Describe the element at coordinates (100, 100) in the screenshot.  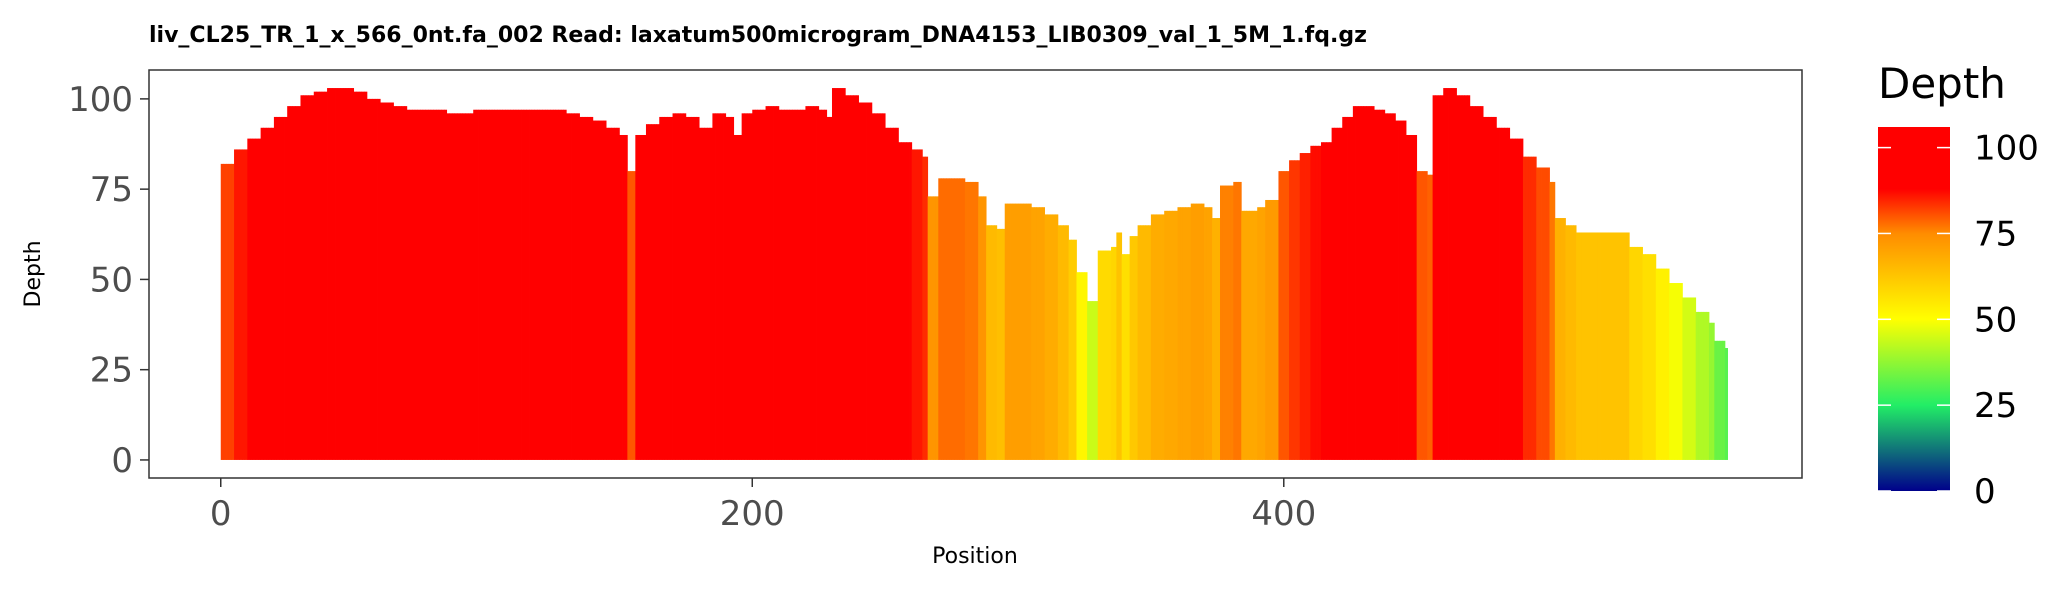
I see `y-tick-label: 100` at that location.